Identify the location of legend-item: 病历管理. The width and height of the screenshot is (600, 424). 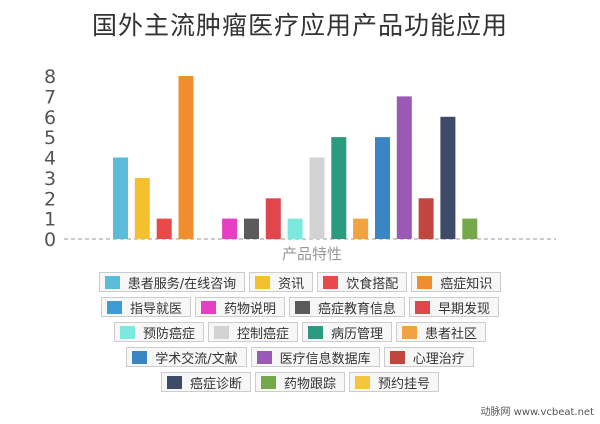
(347, 332).